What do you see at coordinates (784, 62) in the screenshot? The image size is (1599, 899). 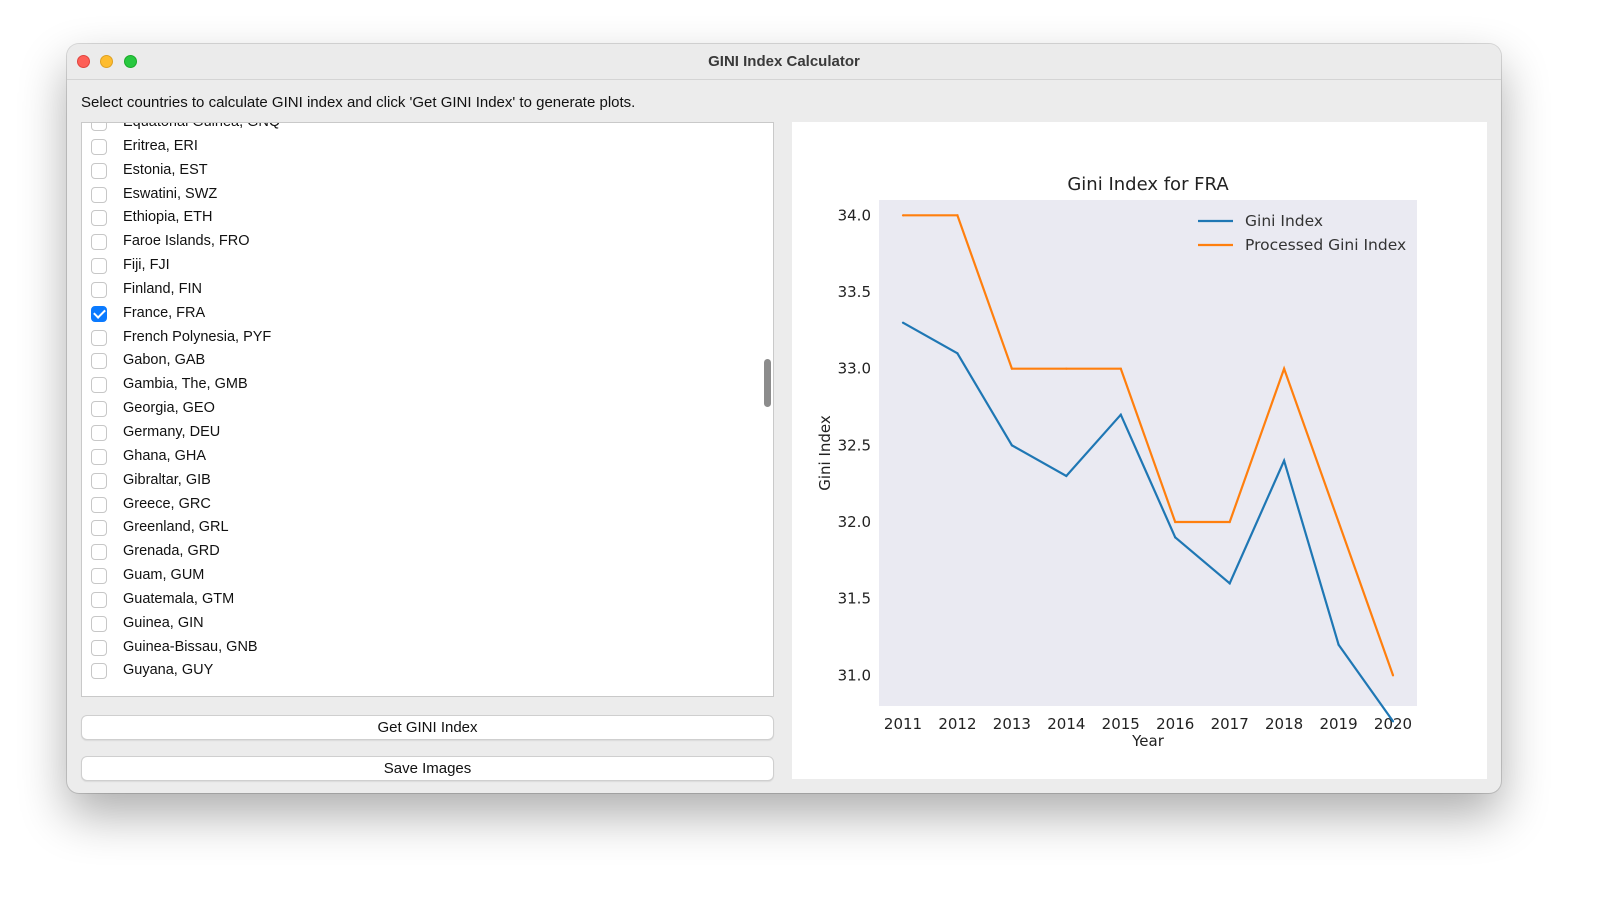 I see `title-bar: GINI Index Calculator` at bounding box center [784, 62].